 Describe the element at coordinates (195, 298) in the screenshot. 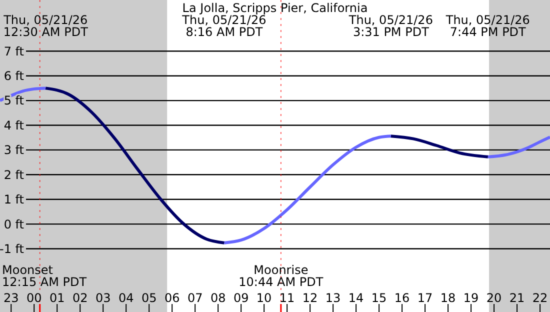

I see `x-tick-label: 07` at that location.